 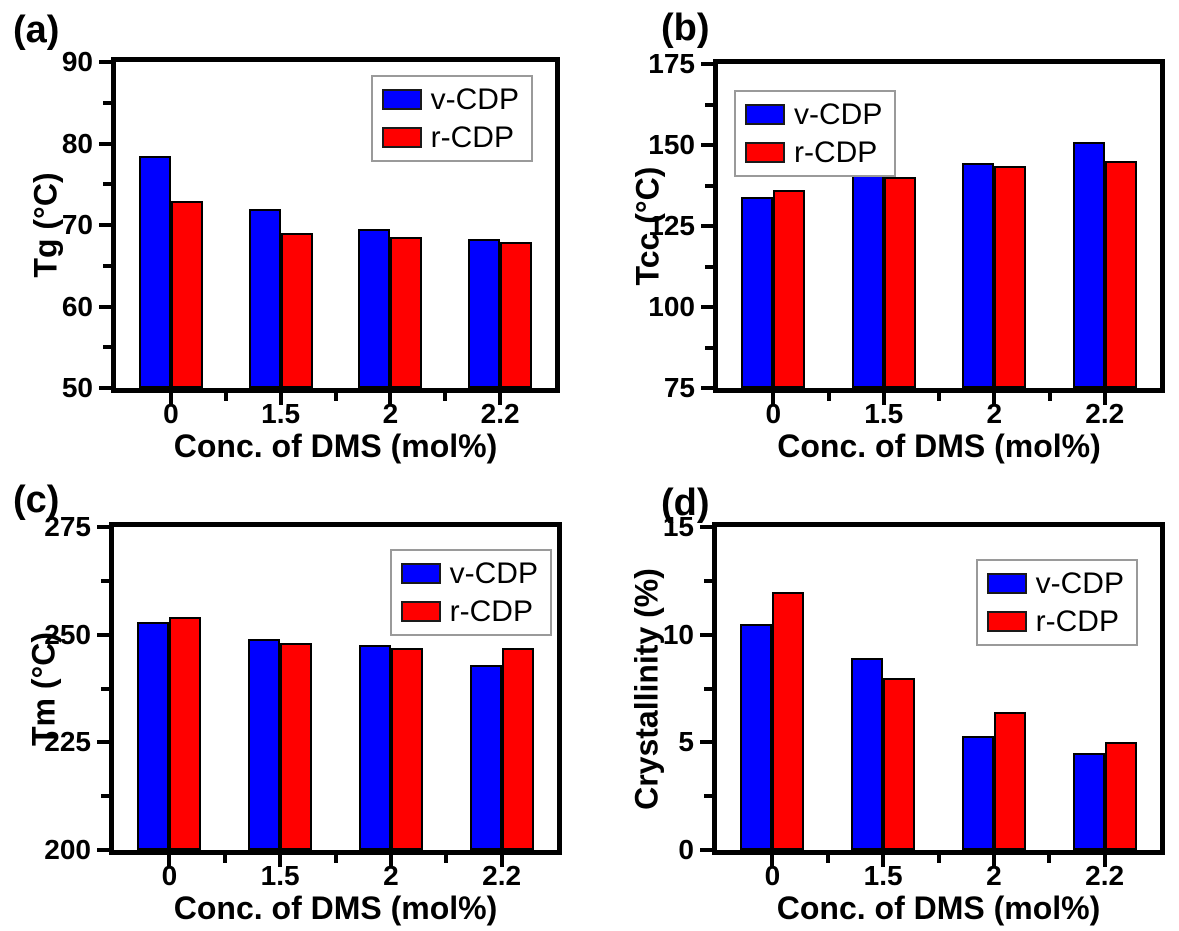 I want to click on y-tick-label: 15, so click(x=678, y=526).